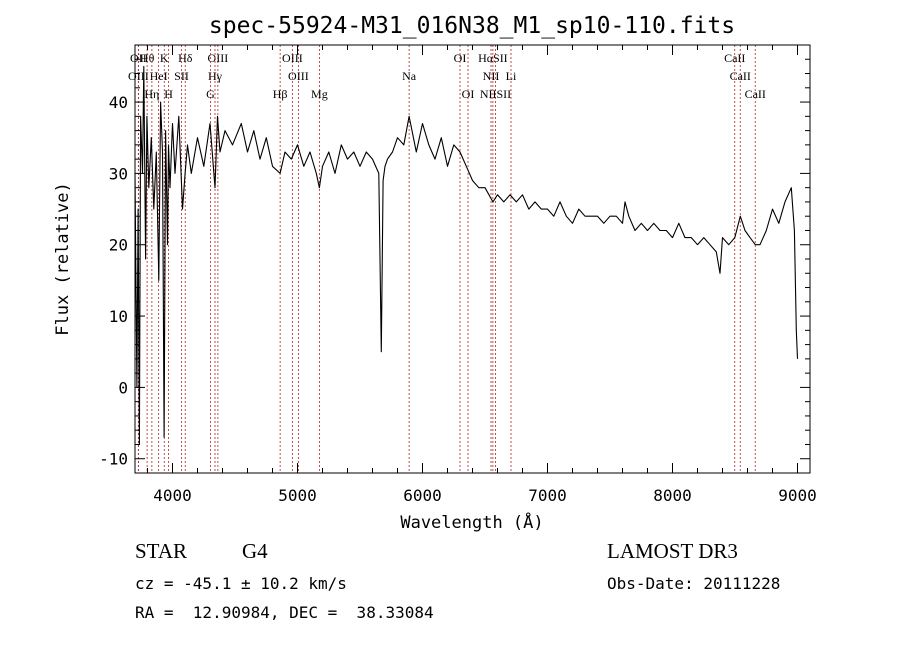 Image resolution: width=900 pixels, height=649 pixels. Describe the element at coordinates (164, 58) in the screenshot. I see `spectral-line-label: K` at that location.